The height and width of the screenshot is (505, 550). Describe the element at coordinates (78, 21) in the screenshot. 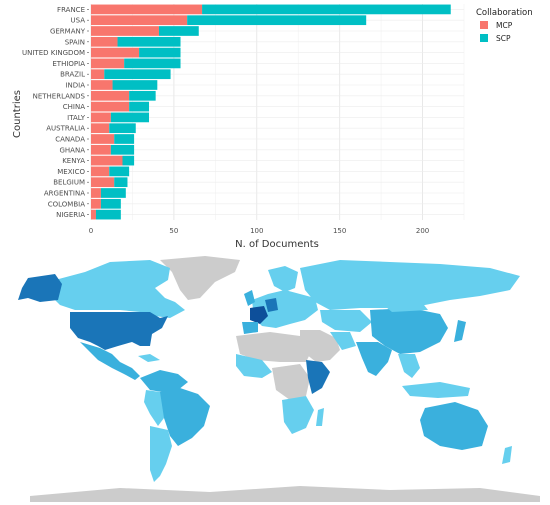

I see `y-tick-label: USA` at that location.